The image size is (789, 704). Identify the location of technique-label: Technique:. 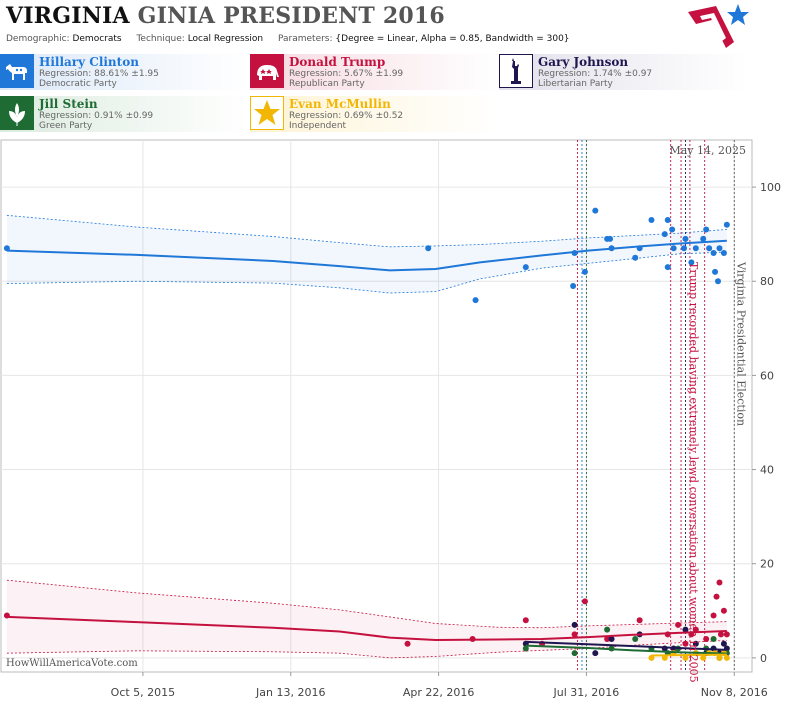
(160, 39).